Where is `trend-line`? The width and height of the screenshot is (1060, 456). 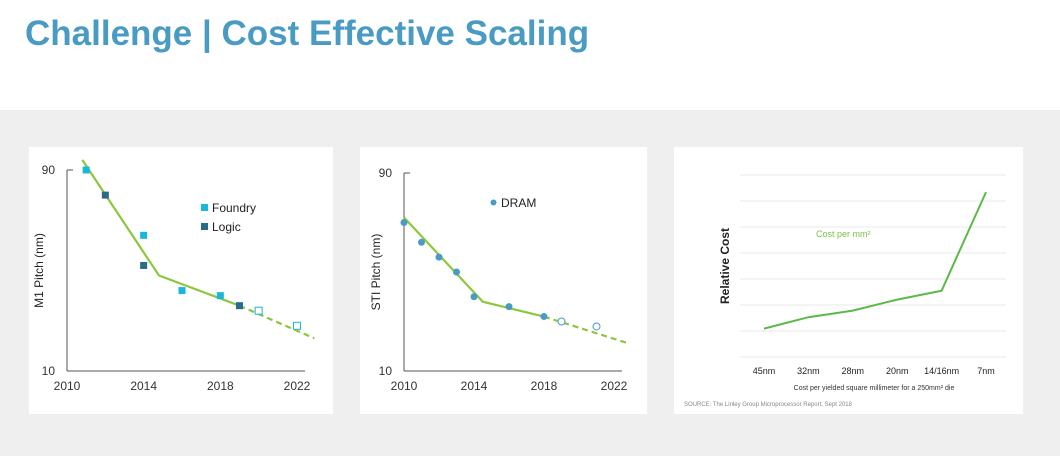
trend-line is located at coordinates (474, 267).